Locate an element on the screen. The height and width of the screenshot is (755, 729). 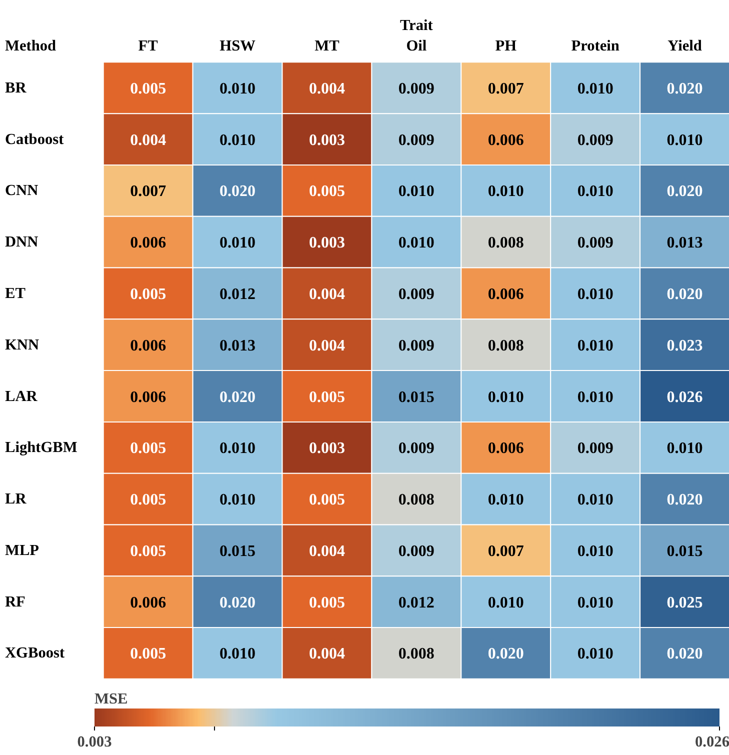
y-tick-label: ET is located at coordinates (15, 293).